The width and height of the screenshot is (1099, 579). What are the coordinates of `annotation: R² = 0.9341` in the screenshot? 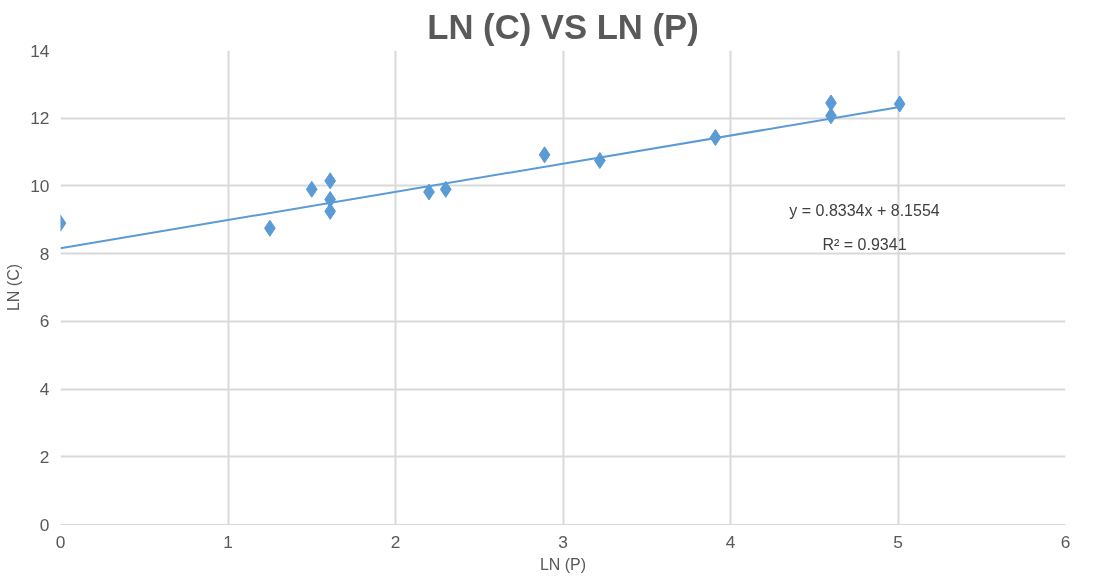 It's located at (864, 244).